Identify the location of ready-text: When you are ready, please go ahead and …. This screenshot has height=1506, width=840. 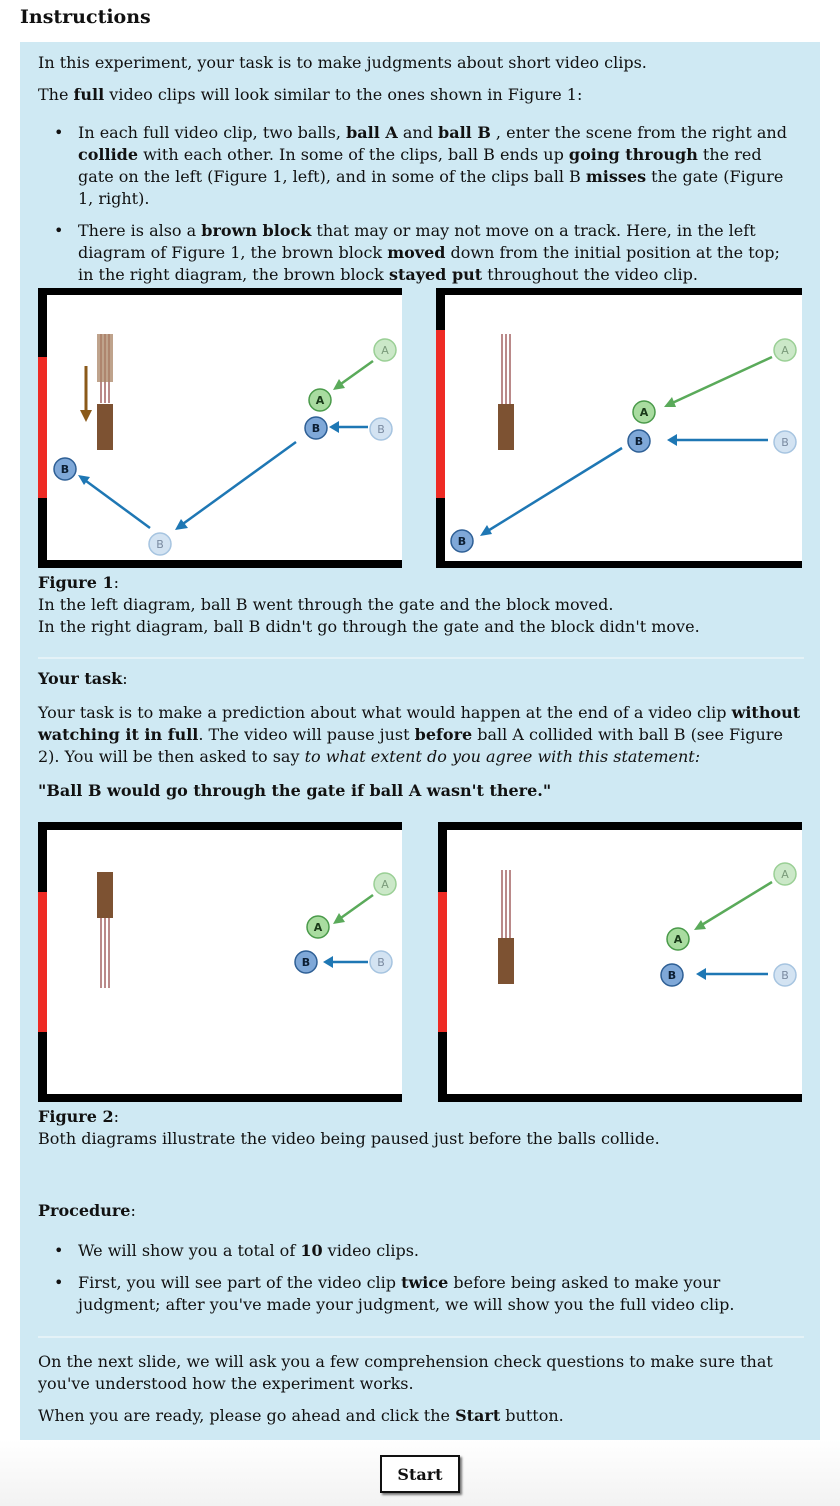
(301, 1415).